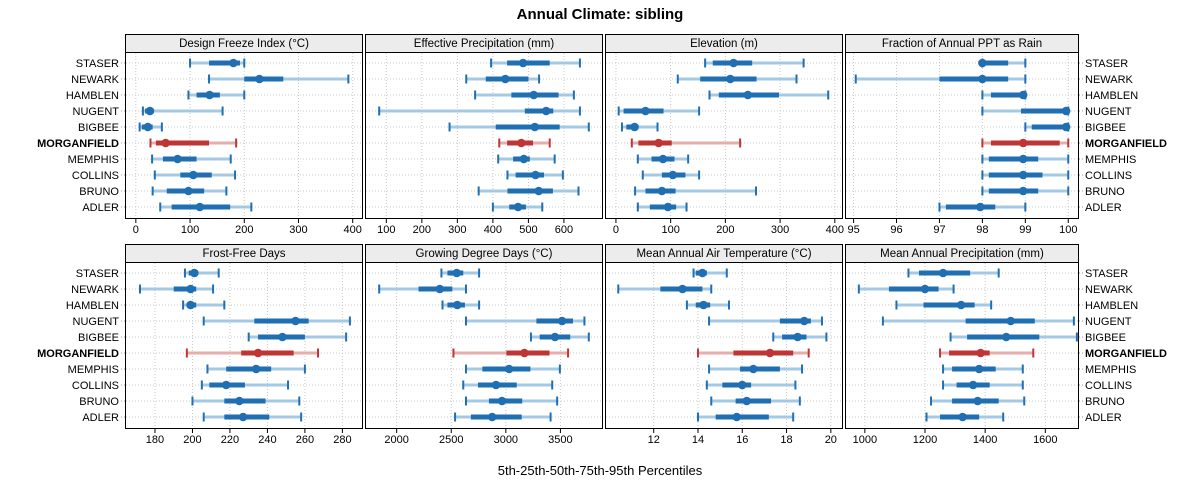  I want to click on panel-box, so click(724, 345).